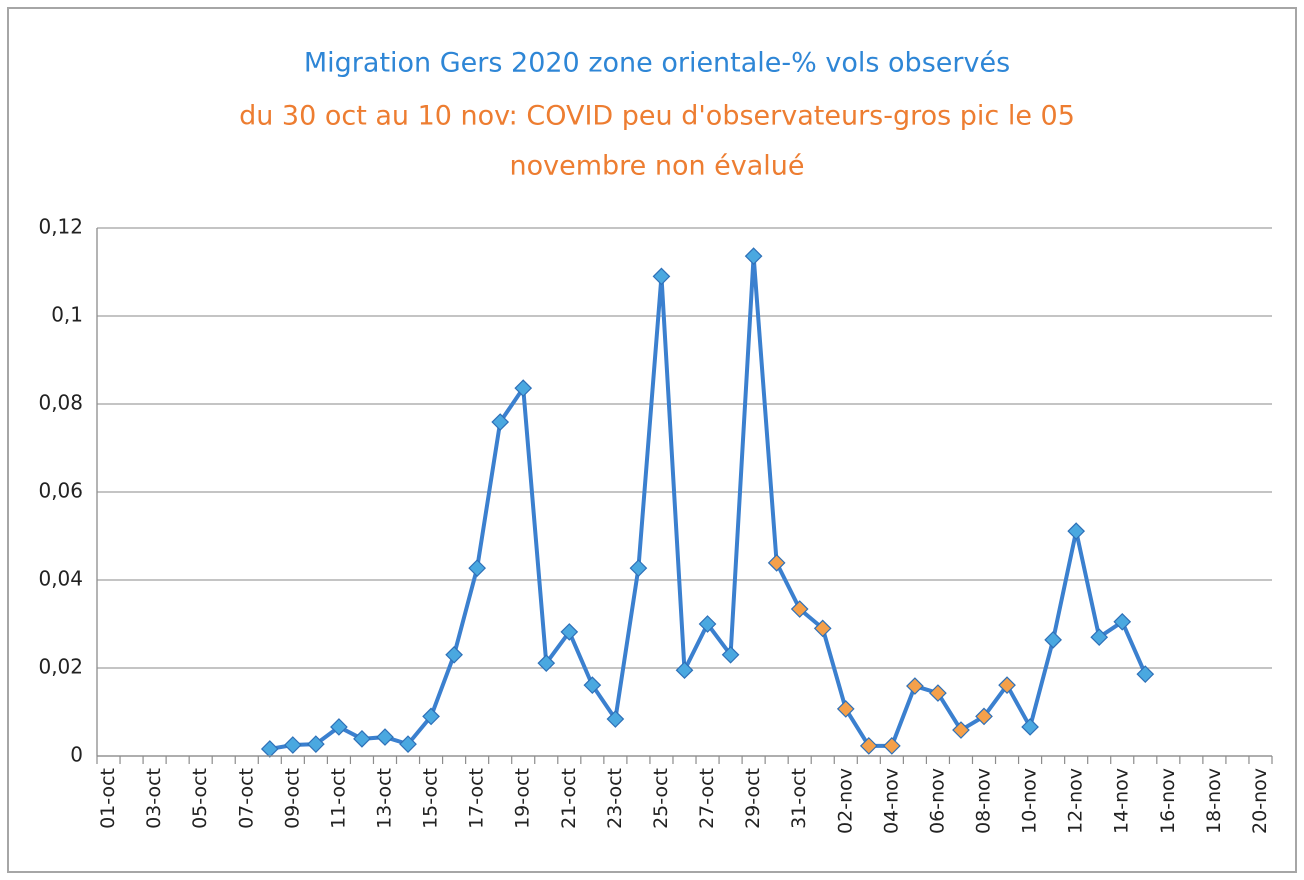  Describe the element at coordinates (984, 801) in the screenshot. I see `x-tick-label: 08-nov` at that location.